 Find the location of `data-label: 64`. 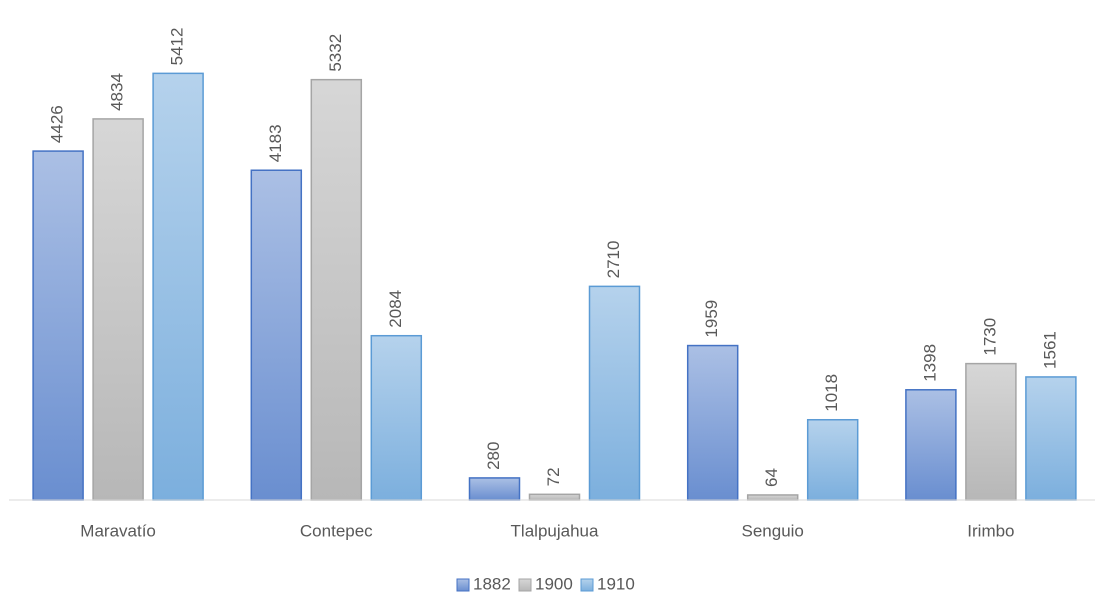

data-label: 64 is located at coordinates (771, 477).